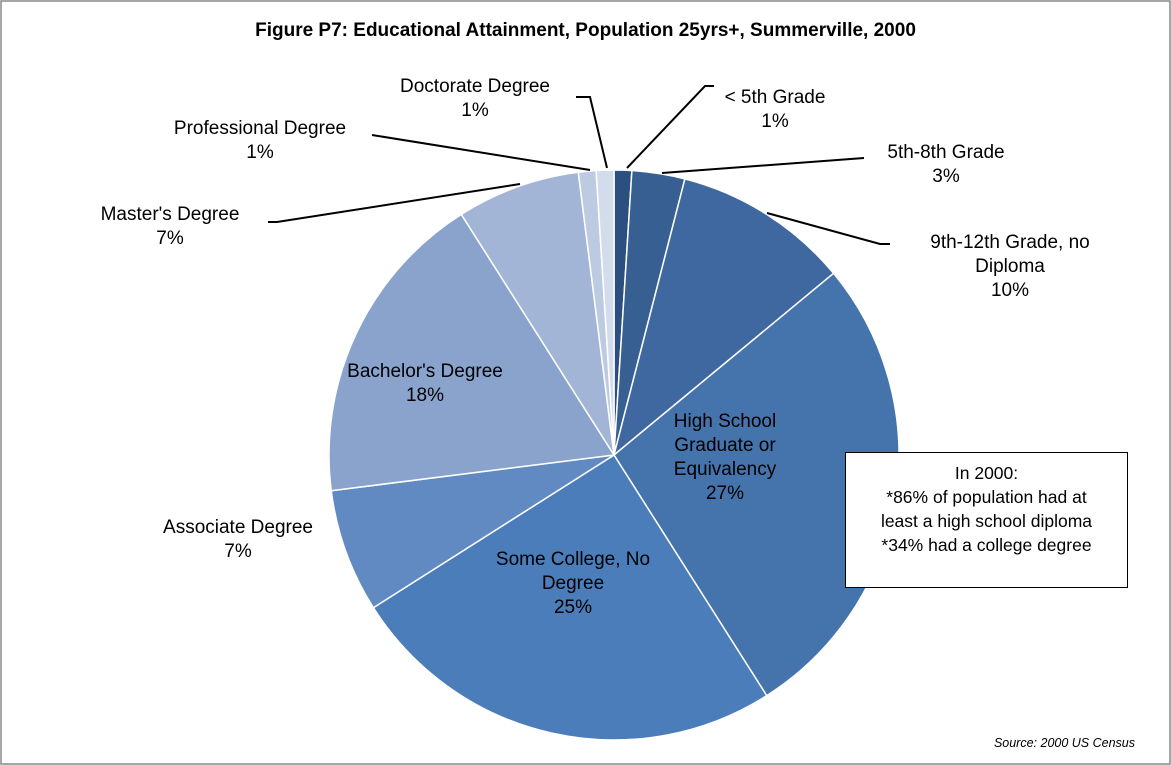 The image size is (1171, 765). I want to click on slice-label: 9th-12th Grade, no Diploma 10%, so click(1010, 267).